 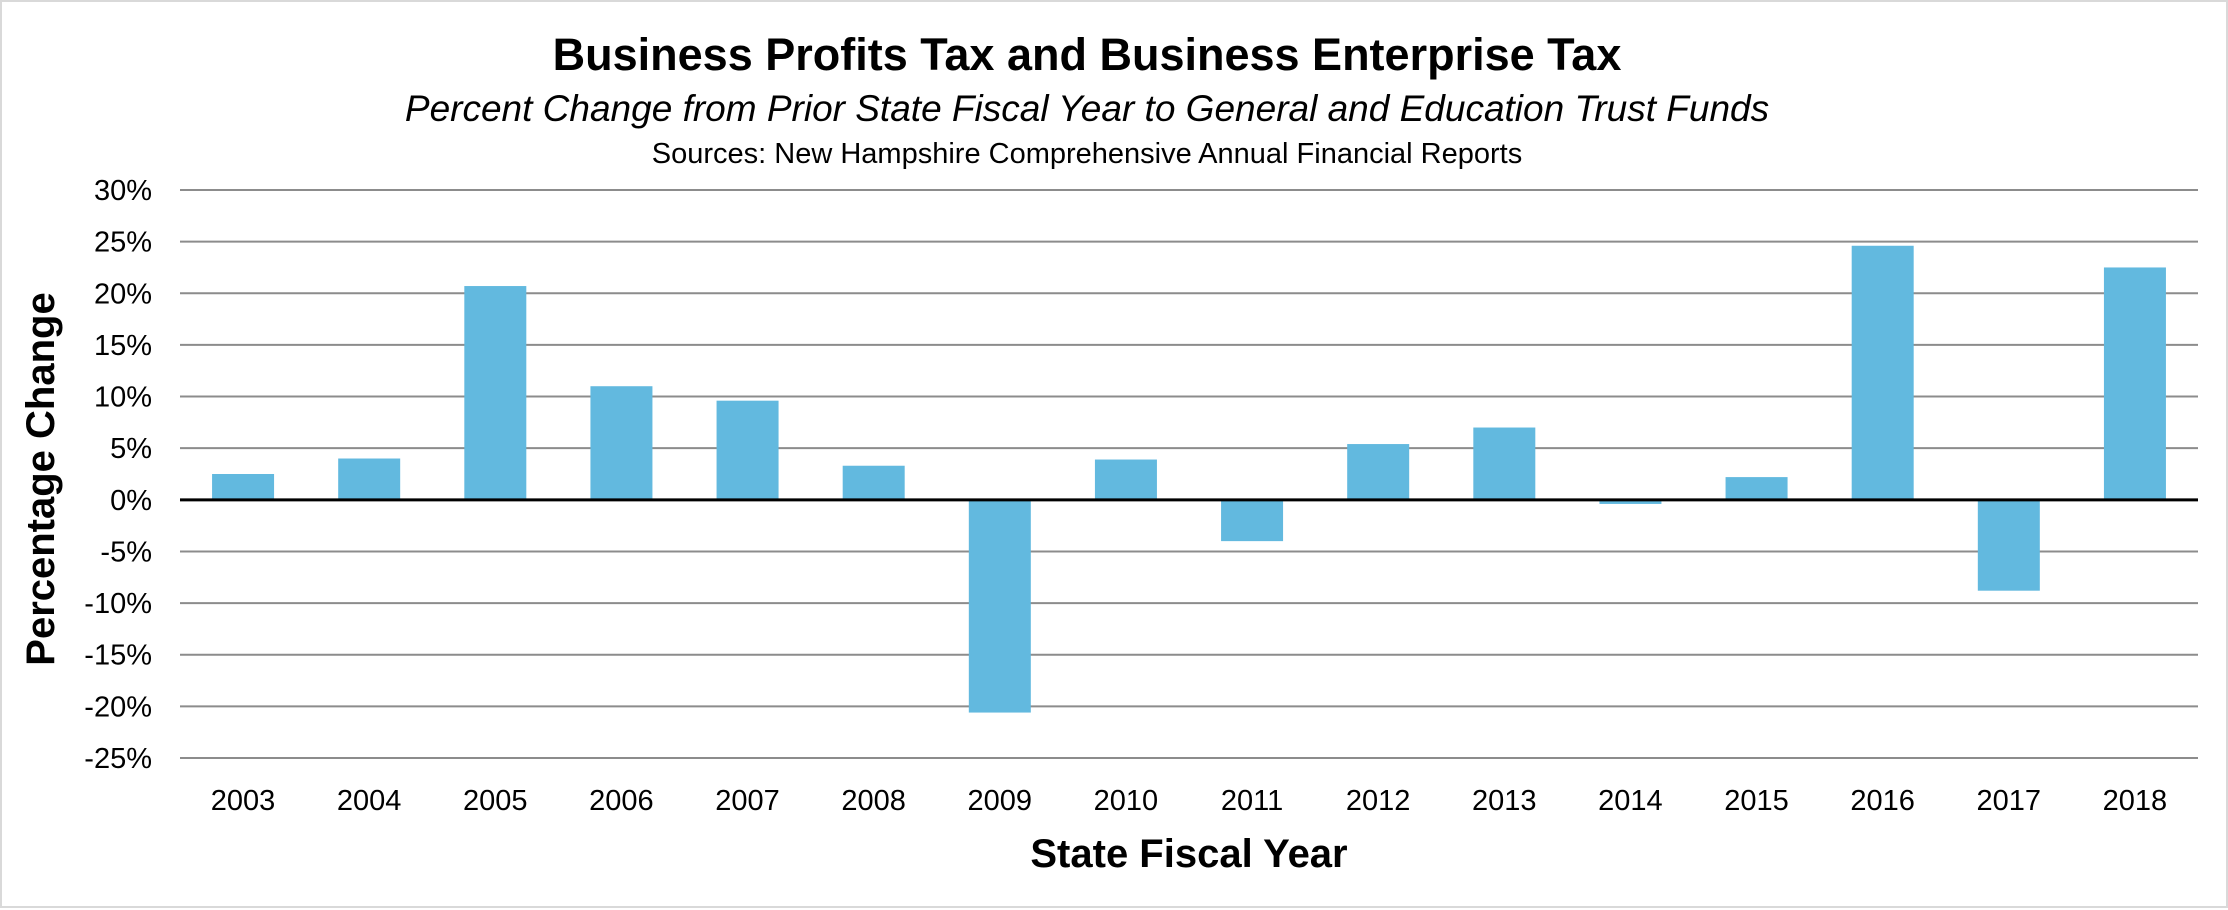 What do you see at coordinates (873, 482) in the screenshot?
I see `bar-2008` at bounding box center [873, 482].